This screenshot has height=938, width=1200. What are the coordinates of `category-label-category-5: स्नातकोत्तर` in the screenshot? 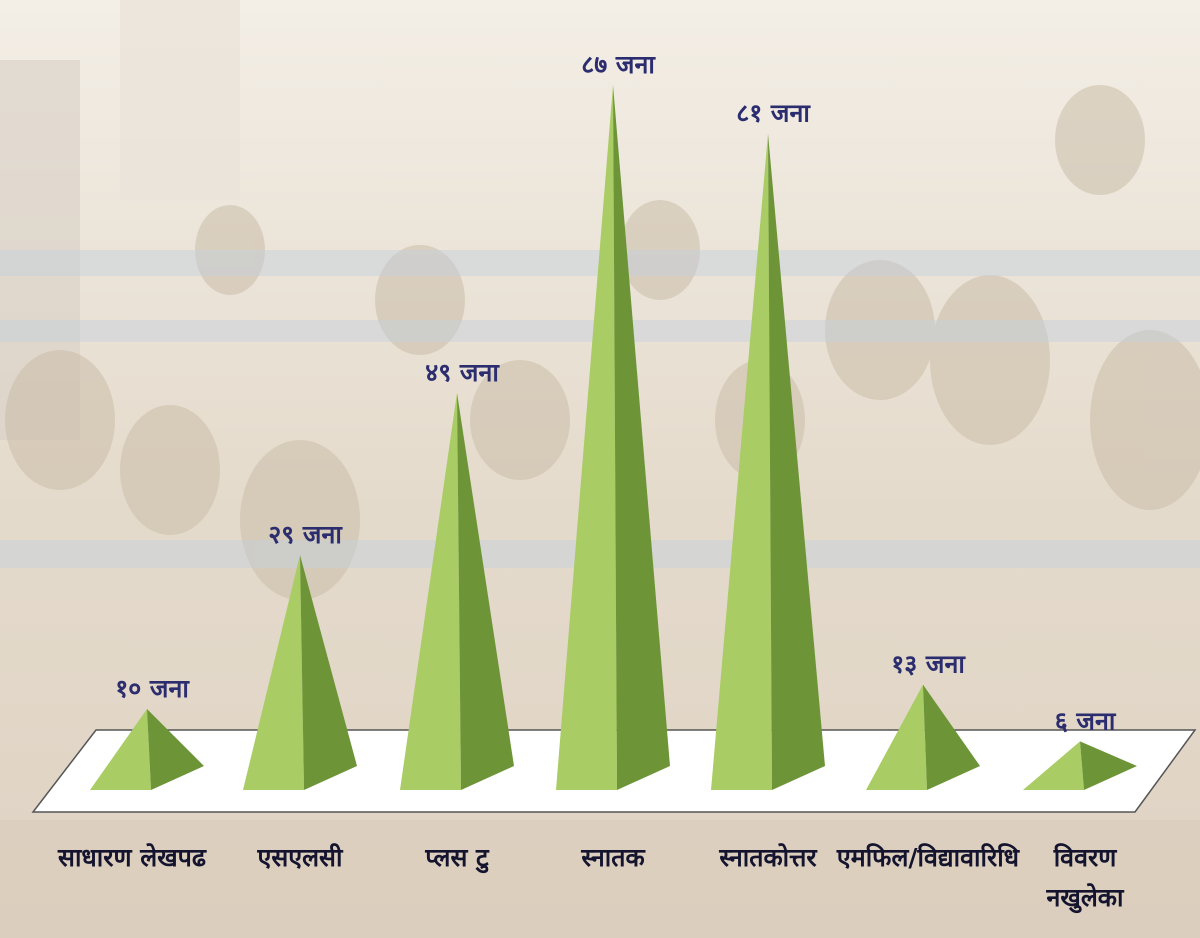 It's located at (768, 857).